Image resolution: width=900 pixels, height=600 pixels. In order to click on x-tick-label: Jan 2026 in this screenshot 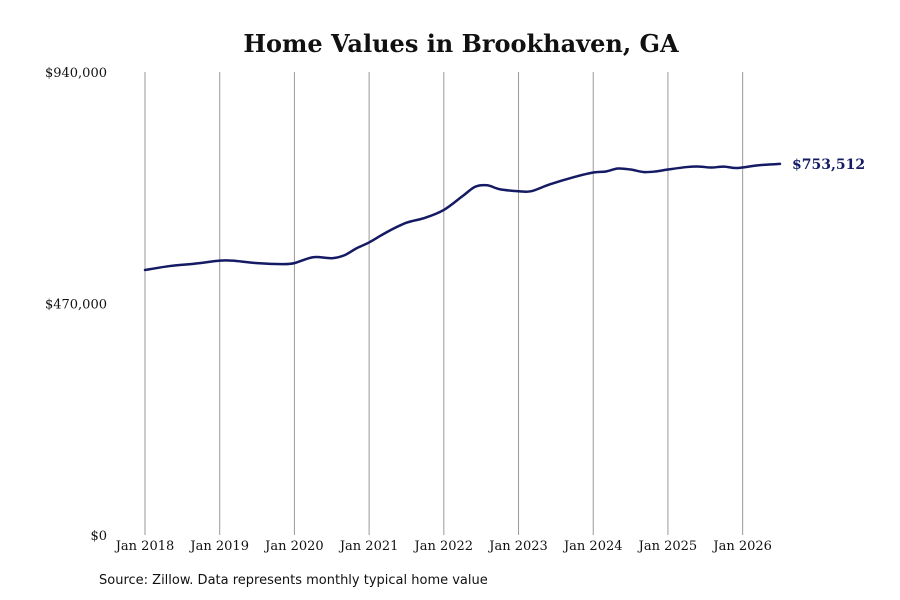, I will do `click(741, 546)`.